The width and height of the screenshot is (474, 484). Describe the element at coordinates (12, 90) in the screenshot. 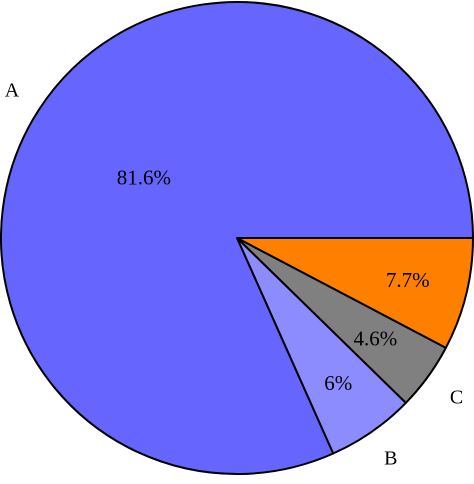

I see `category-label-a: A` at that location.